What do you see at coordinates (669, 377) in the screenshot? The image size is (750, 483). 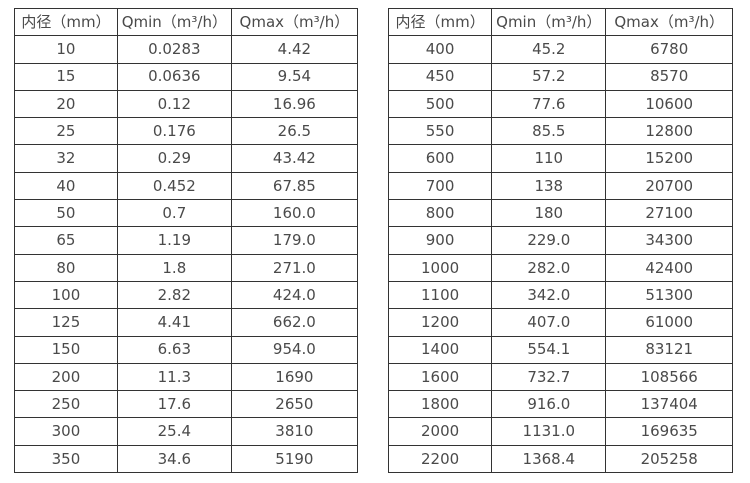 I see `table-cell: 108566` at bounding box center [669, 377].